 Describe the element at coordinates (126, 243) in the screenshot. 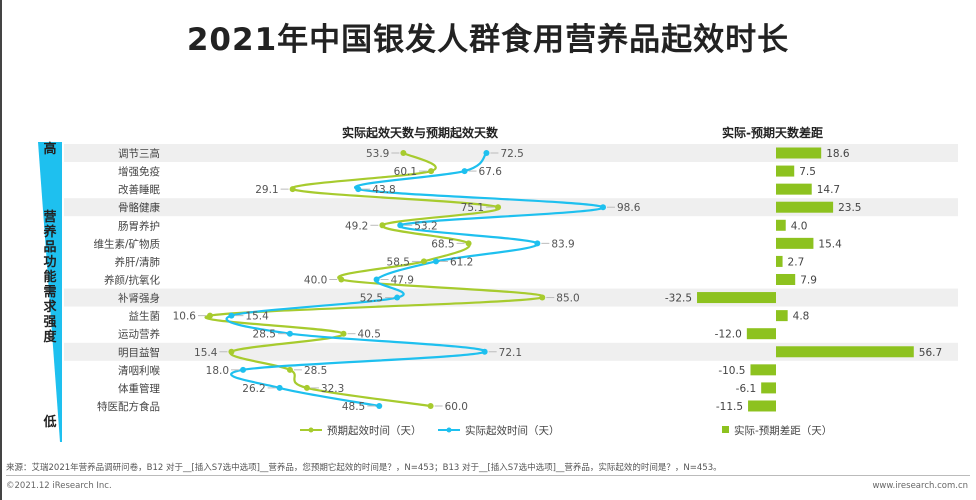

I see `category-label: 维生素/矿物质` at that location.